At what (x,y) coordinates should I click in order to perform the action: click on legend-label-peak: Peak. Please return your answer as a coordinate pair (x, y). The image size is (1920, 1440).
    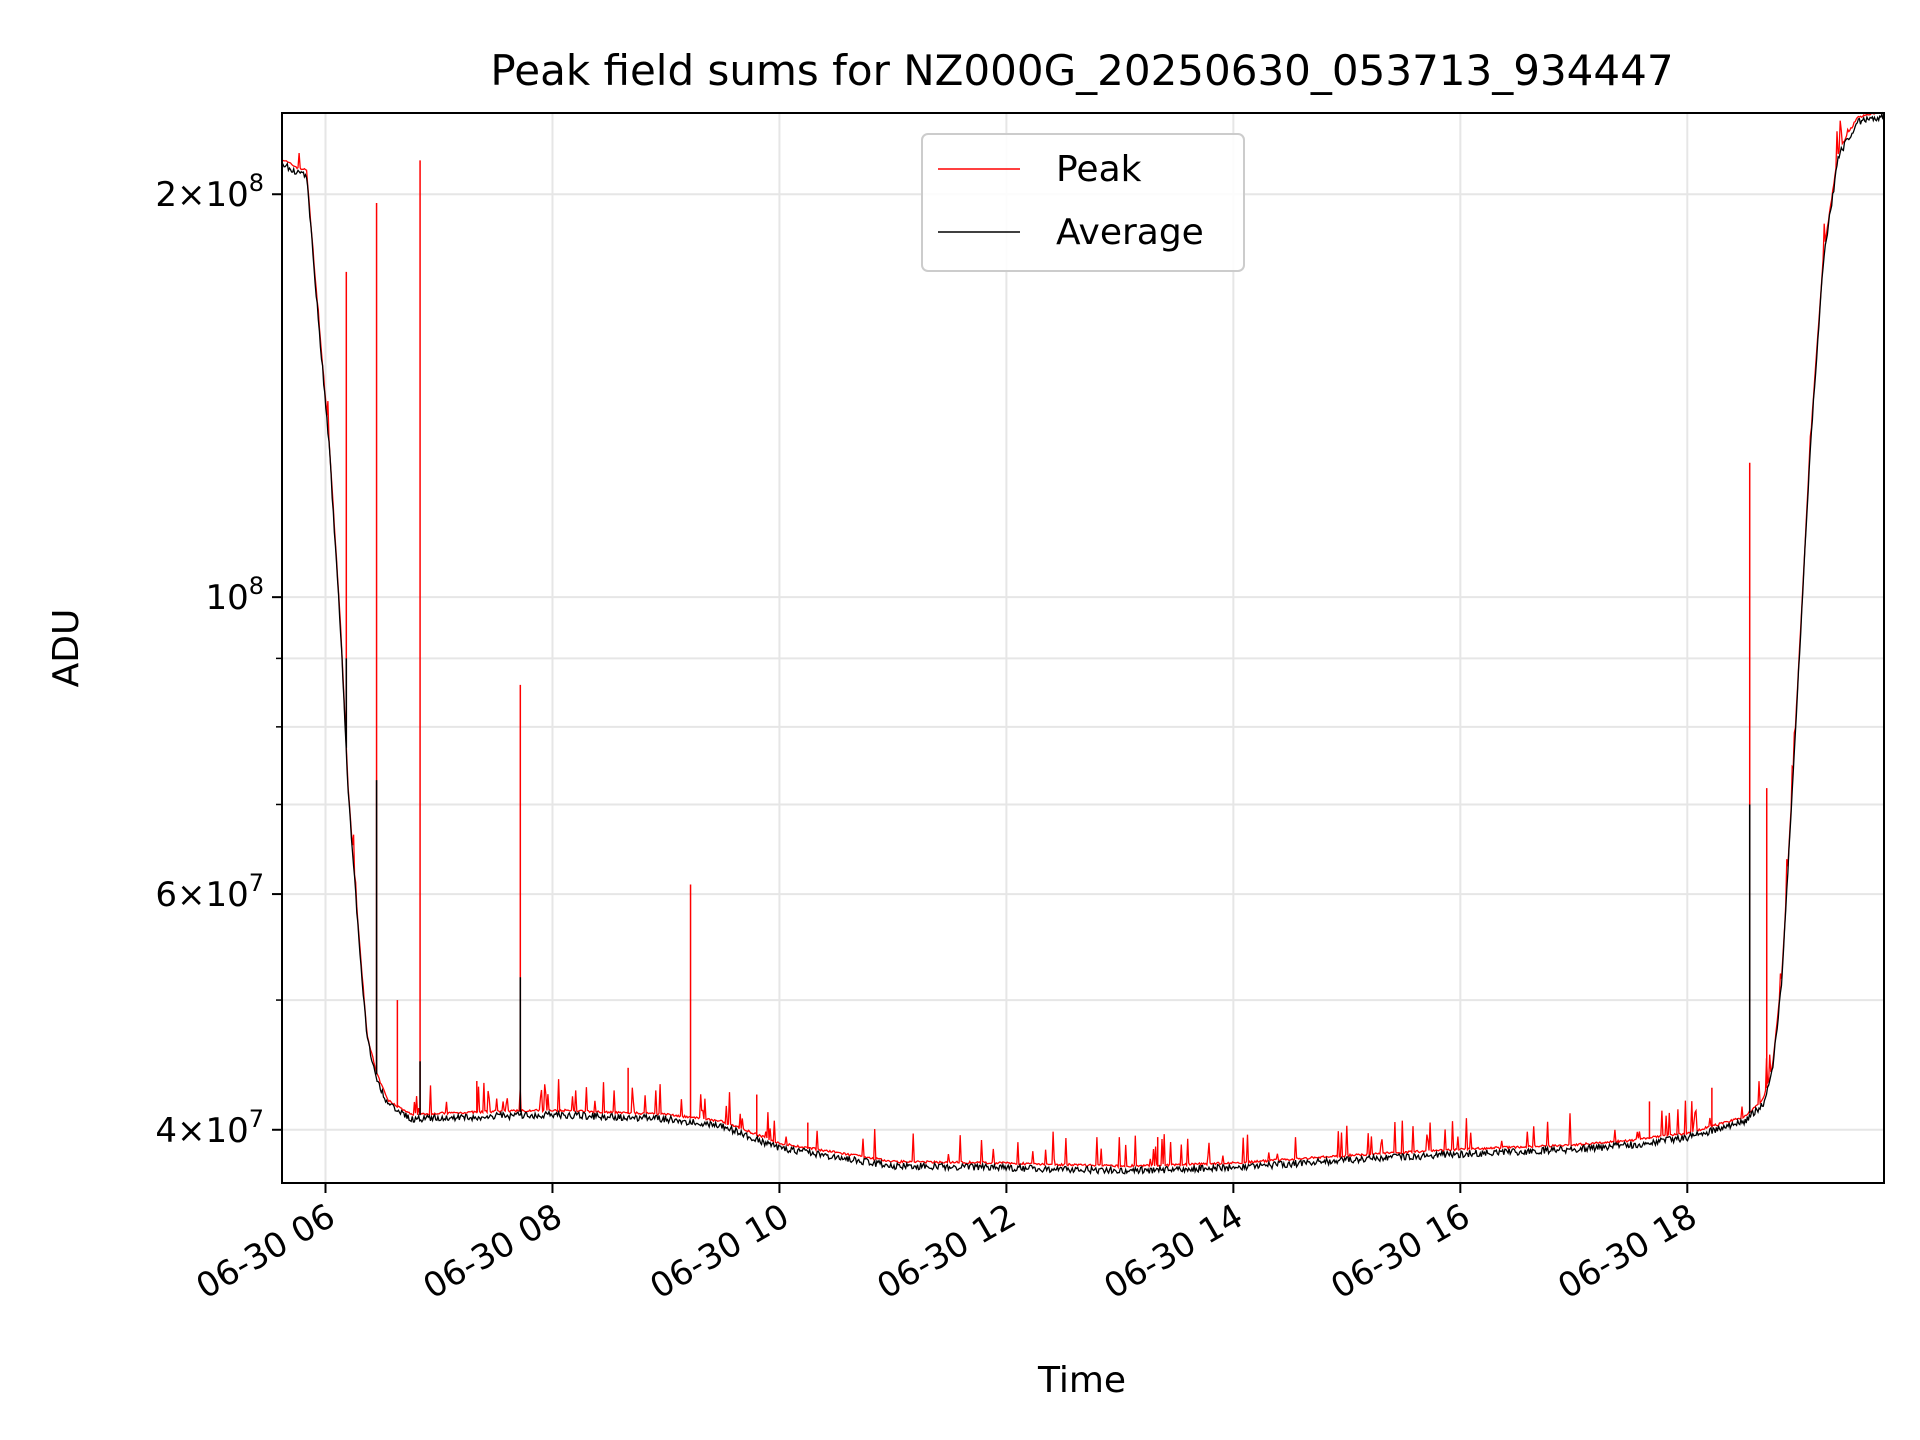
    Looking at the image, I should click on (1099, 169).